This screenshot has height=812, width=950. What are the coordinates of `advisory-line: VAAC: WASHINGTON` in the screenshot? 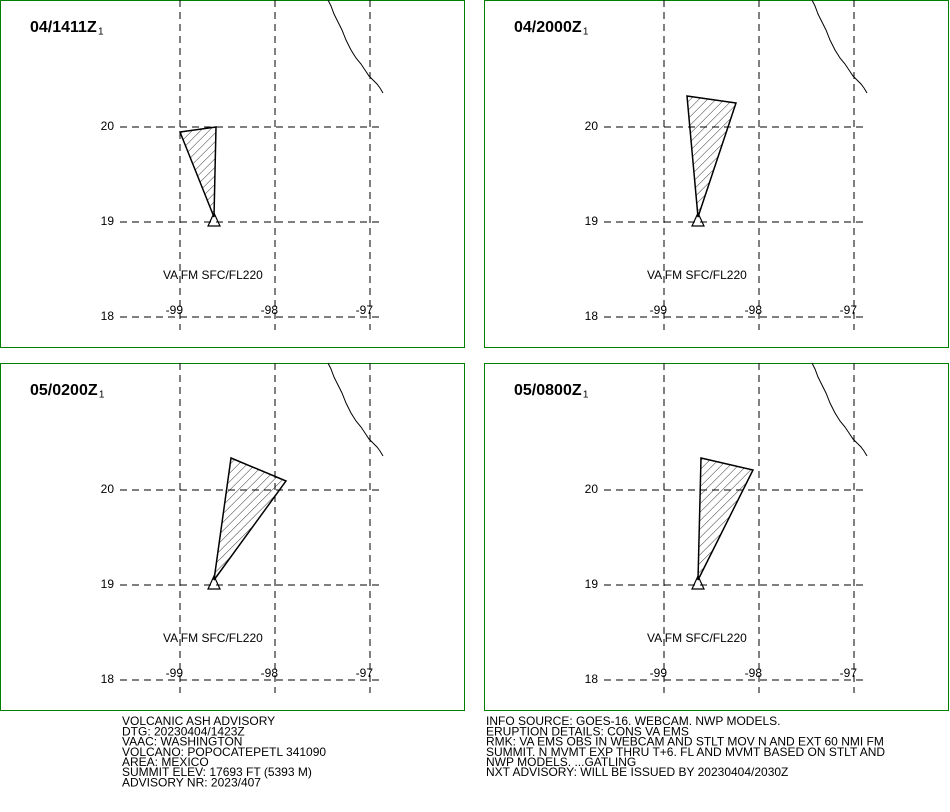 It's located at (182, 742).